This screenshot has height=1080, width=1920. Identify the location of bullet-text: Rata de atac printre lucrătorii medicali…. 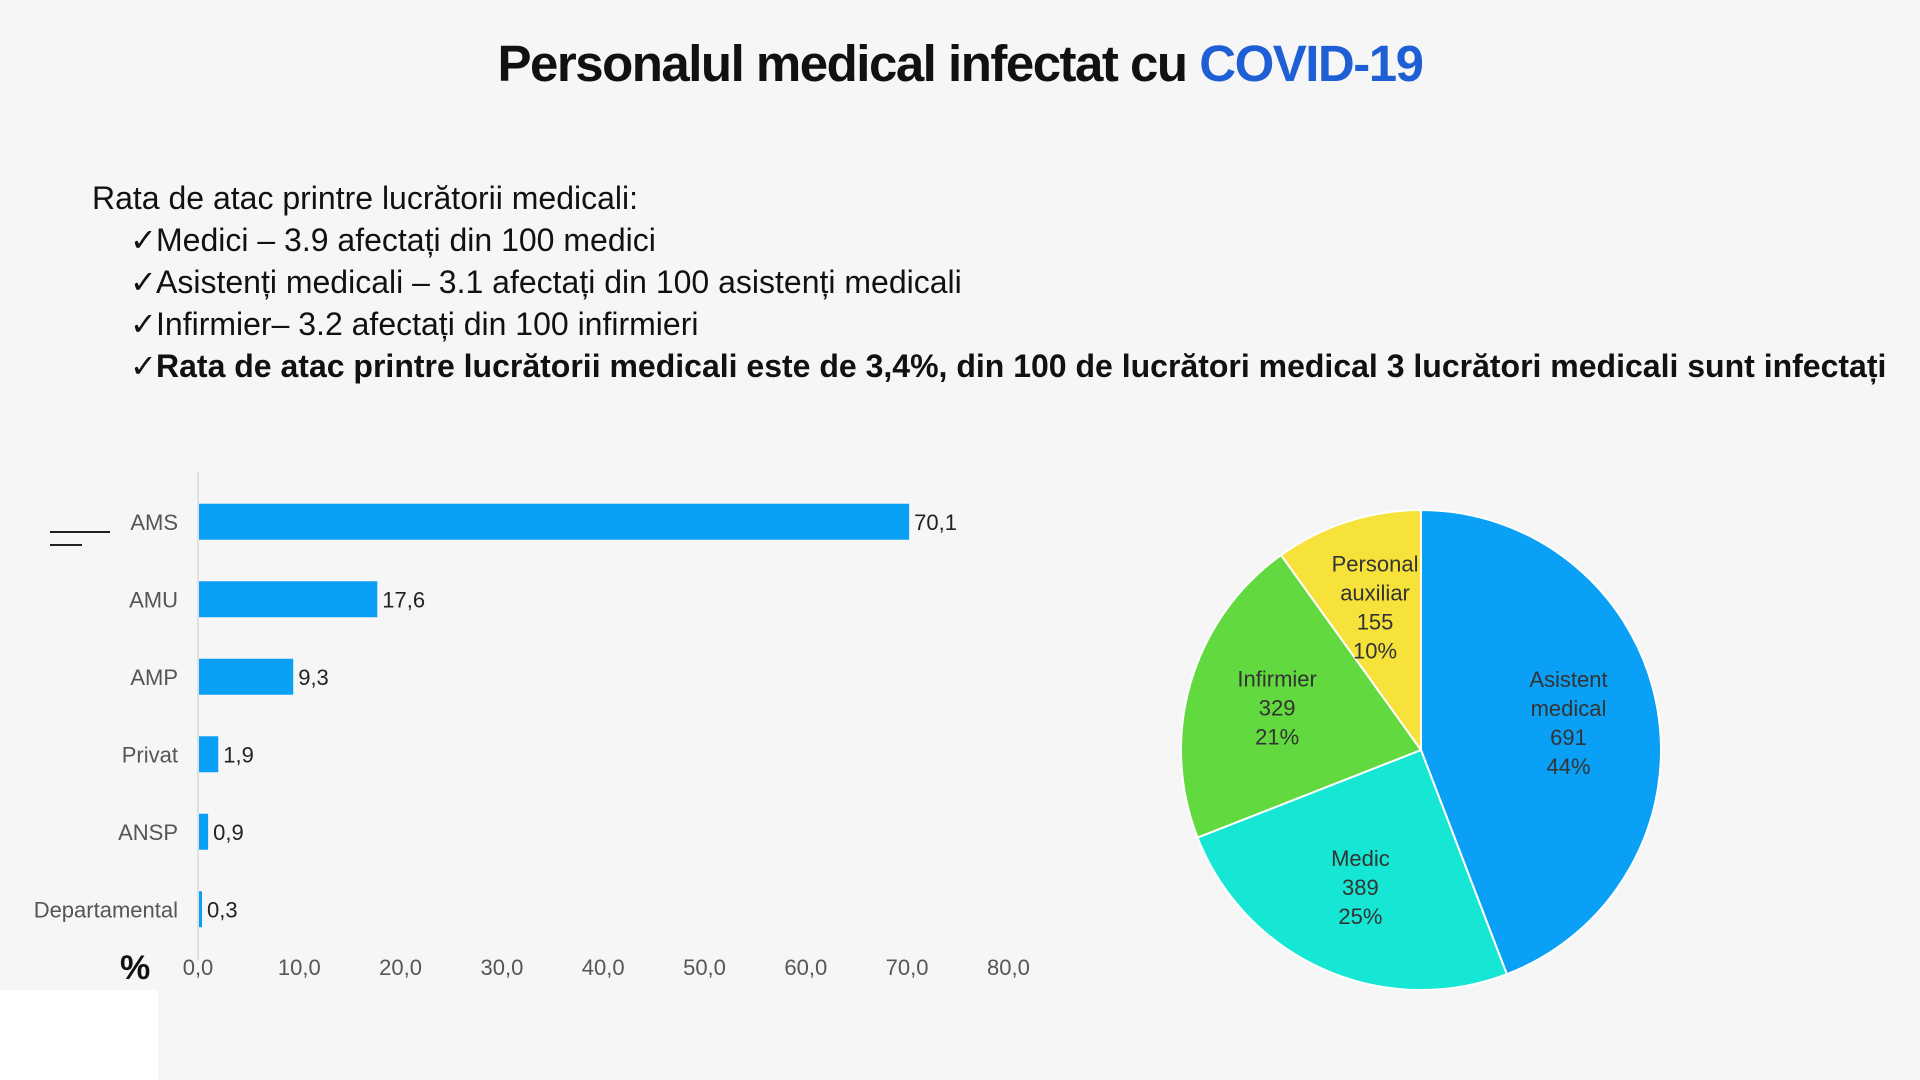
(1021, 366).